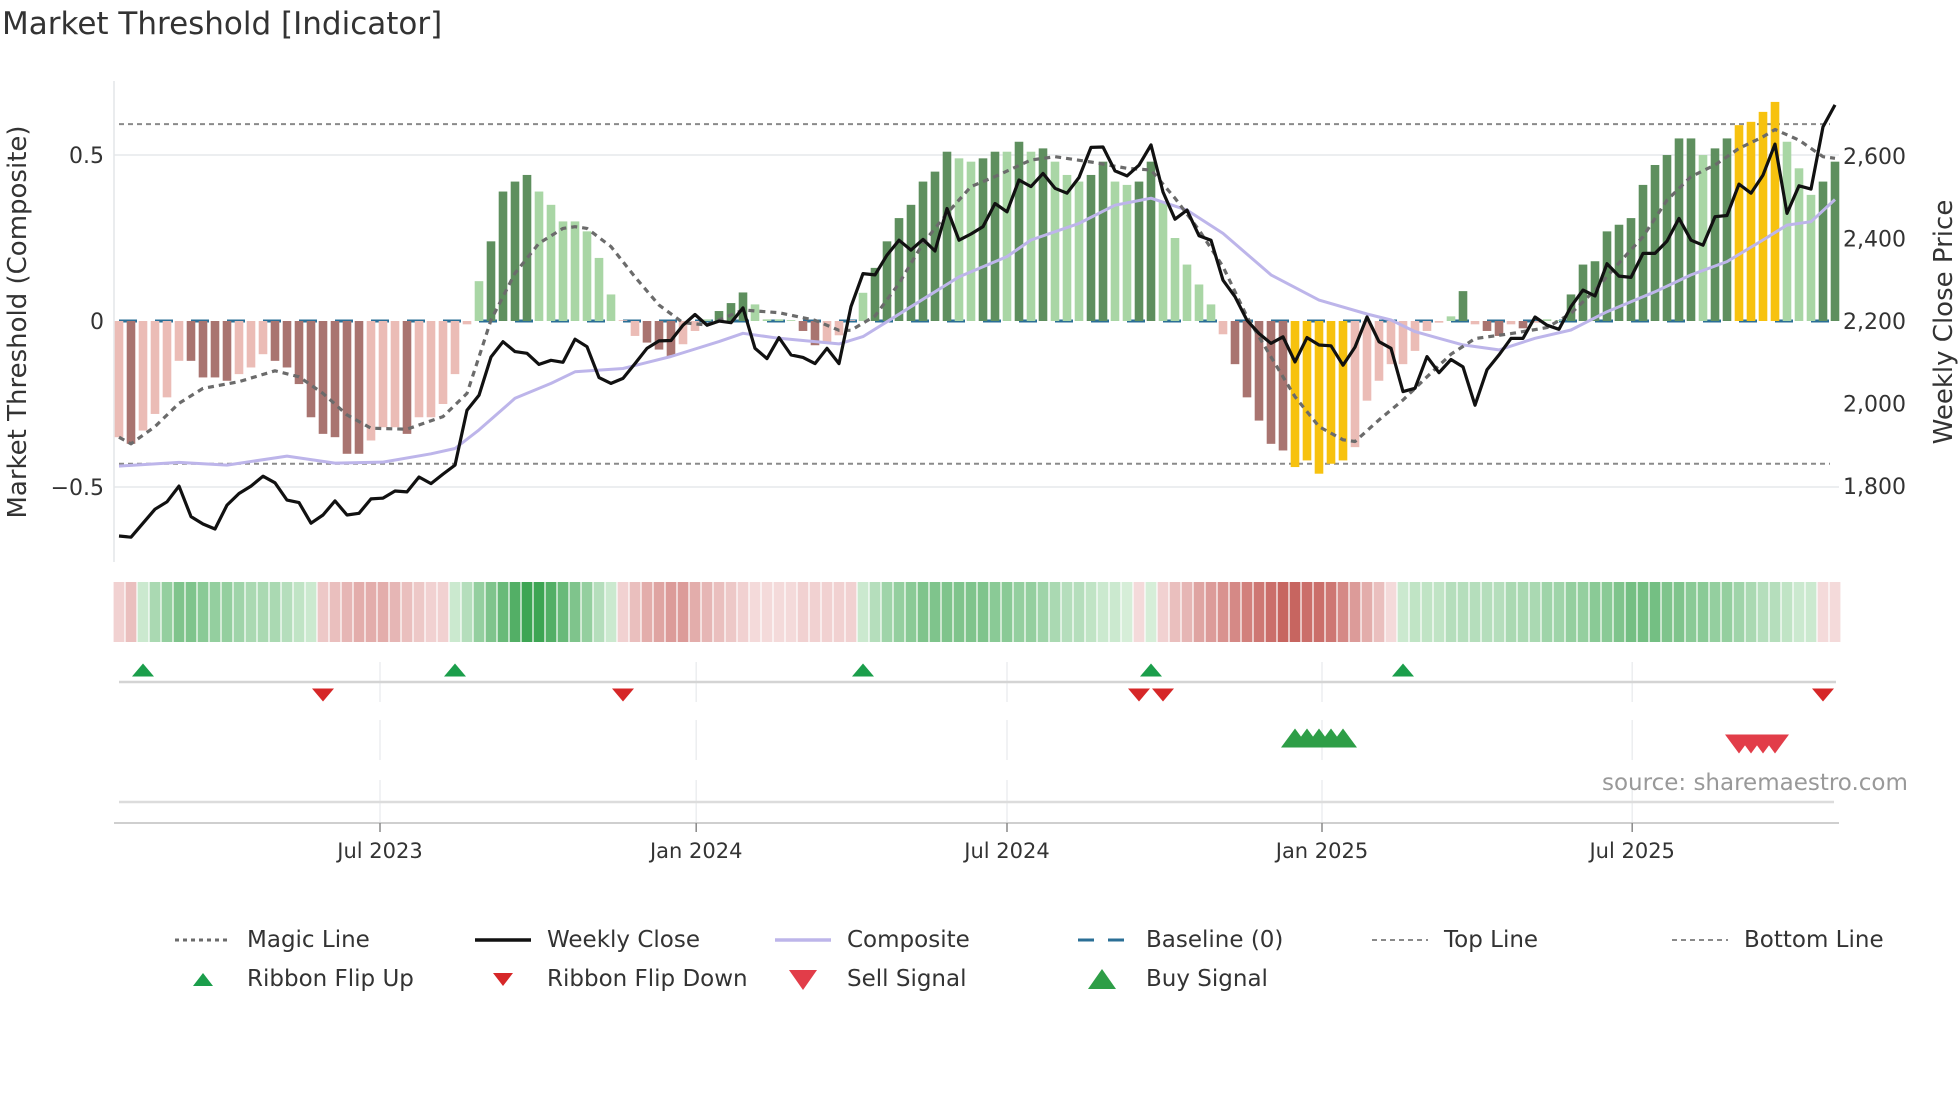 The height and width of the screenshot is (1102, 1960). Describe the element at coordinates (77, 488) in the screenshot. I see `y-tick-label-left: −0.5` at that location.